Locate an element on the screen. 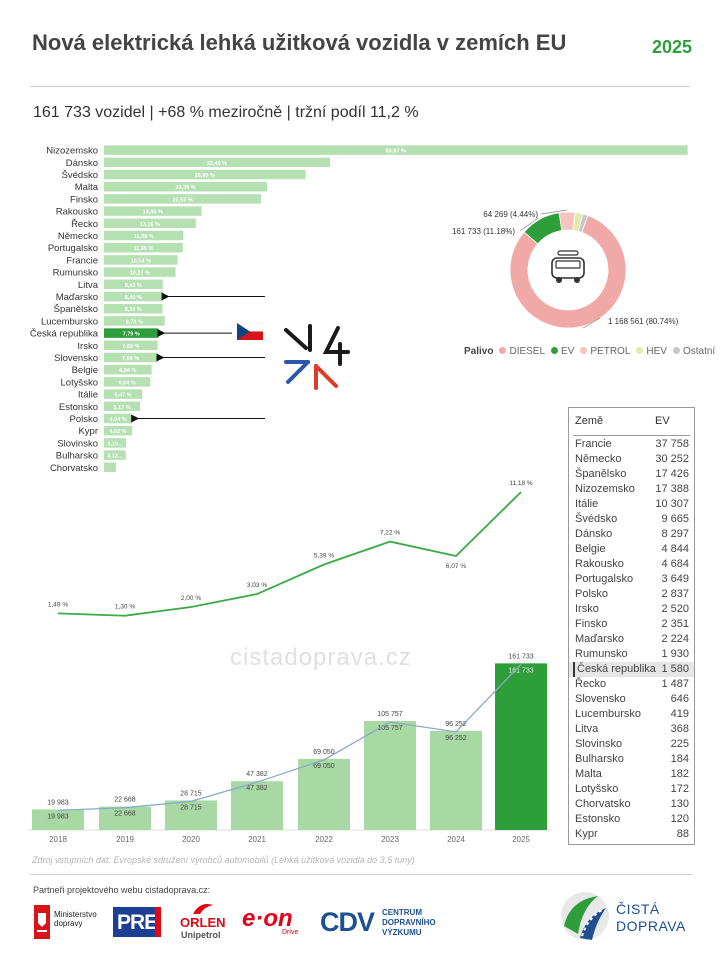 This screenshot has height=960, width=720. table-cell-country: Belgie is located at coordinates (590, 549).